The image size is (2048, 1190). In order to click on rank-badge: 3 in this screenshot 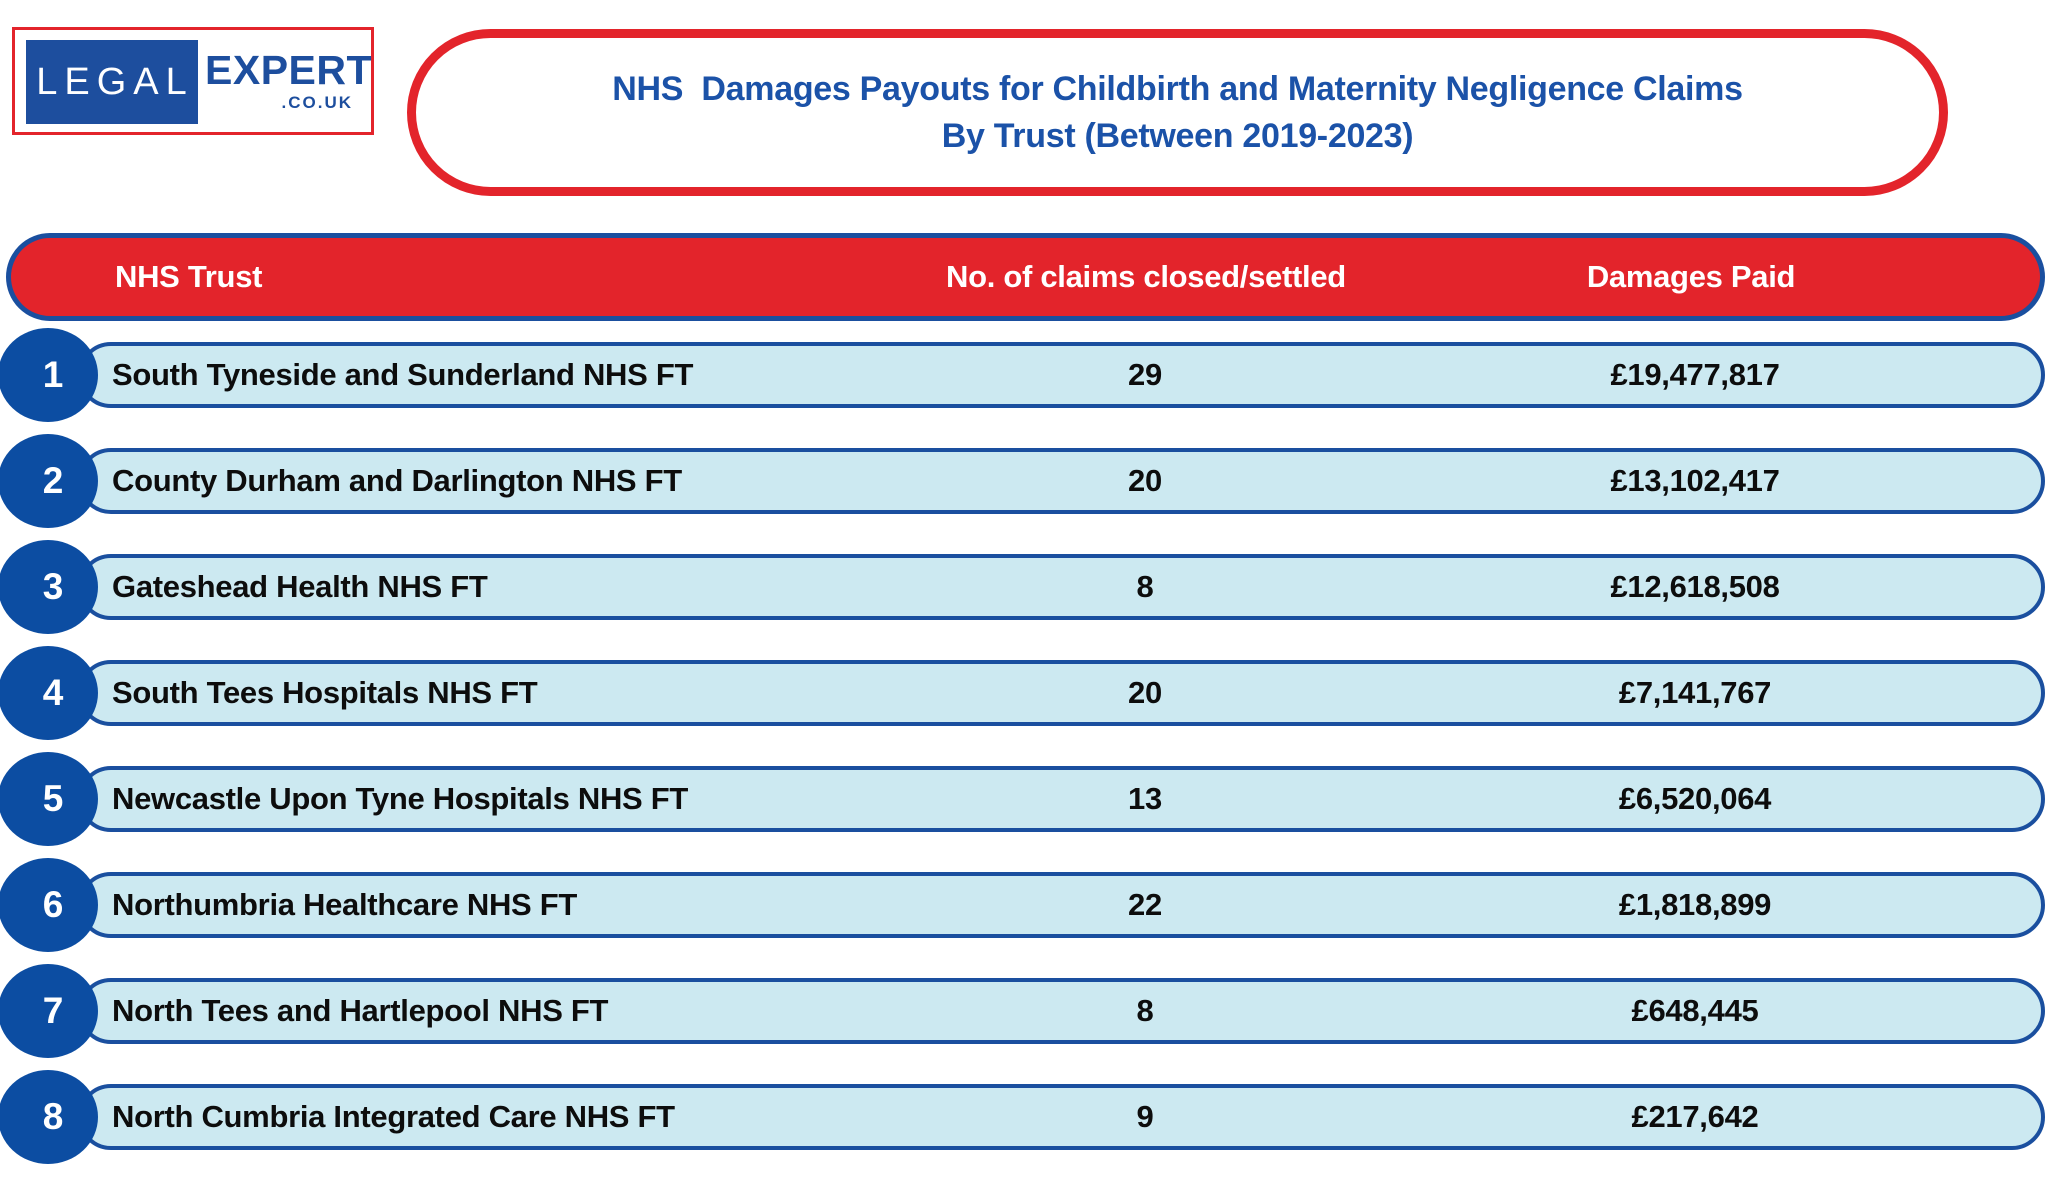, I will do `click(49, 587)`.